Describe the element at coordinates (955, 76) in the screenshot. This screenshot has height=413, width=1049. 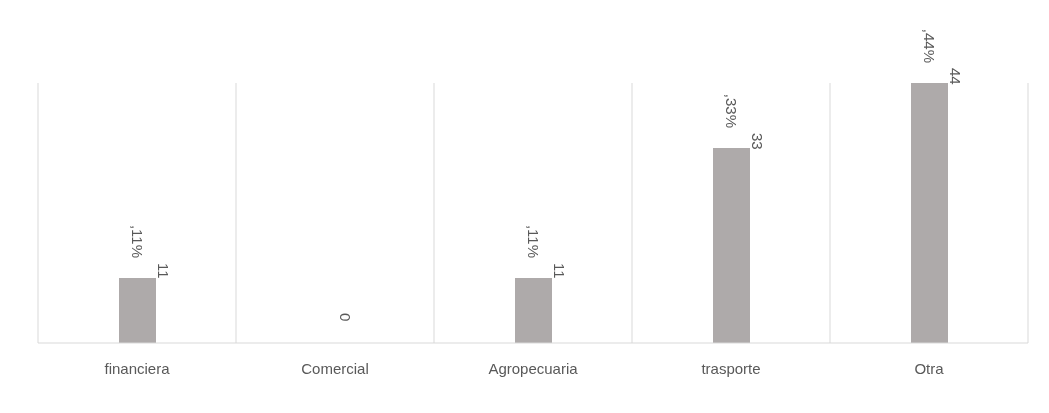
I see `data-label: 44` at that location.